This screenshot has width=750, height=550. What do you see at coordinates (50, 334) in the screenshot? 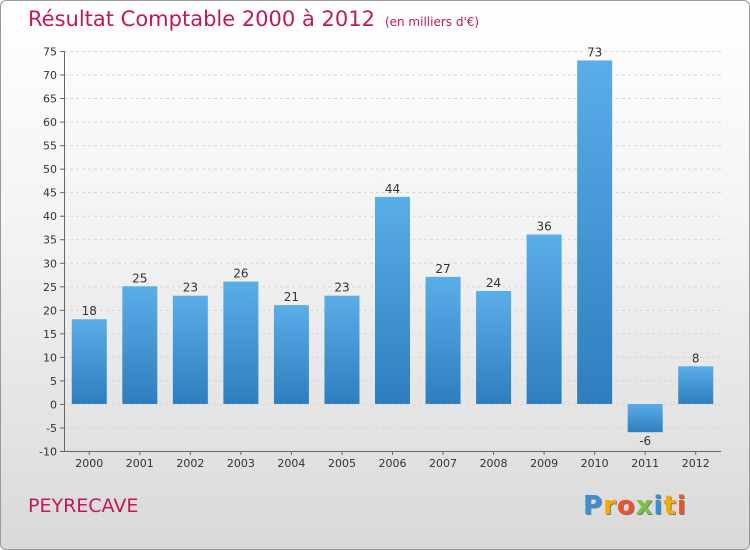
I see `y-tick-label: 15` at bounding box center [50, 334].